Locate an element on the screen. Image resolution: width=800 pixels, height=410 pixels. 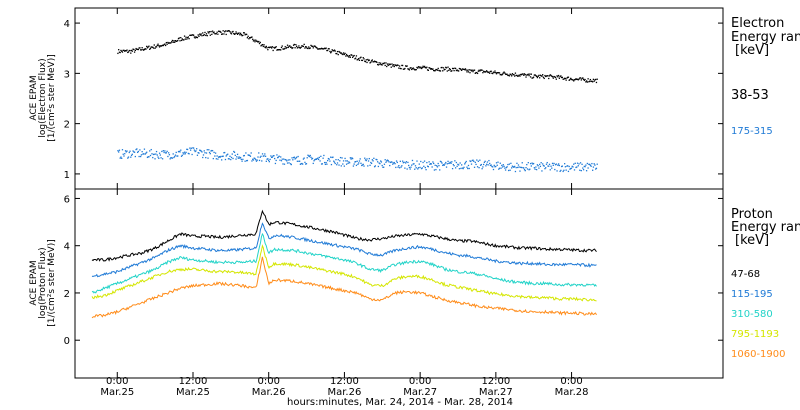
xtick-date-6: Mar.28 is located at coordinates (572, 392).